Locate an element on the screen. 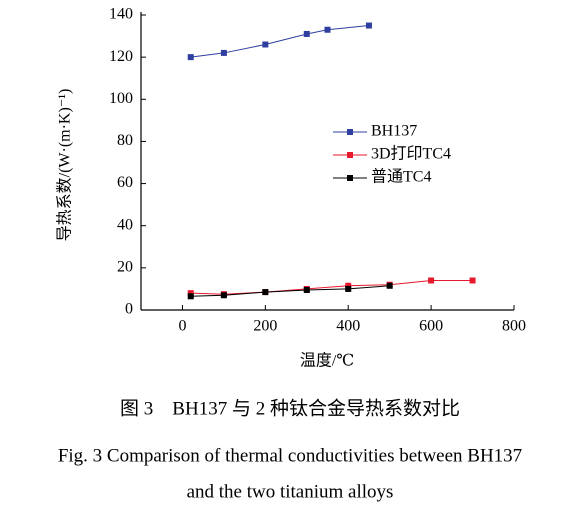 The height and width of the screenshot is (513, 581). y-tick-label: 0 is located at coordinates (129, 309).